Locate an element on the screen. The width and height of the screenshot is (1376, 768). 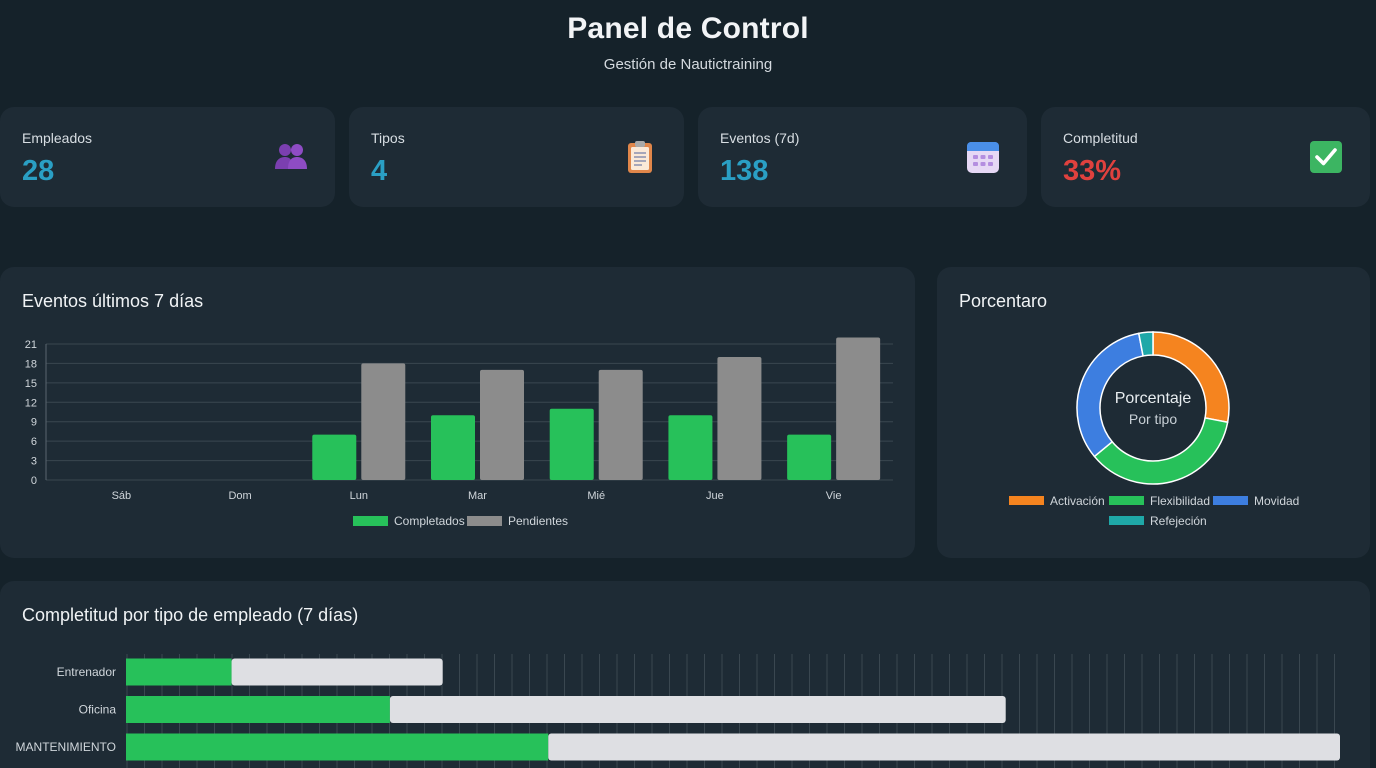
legend-label: Completados is located at coordinates (429, 521).